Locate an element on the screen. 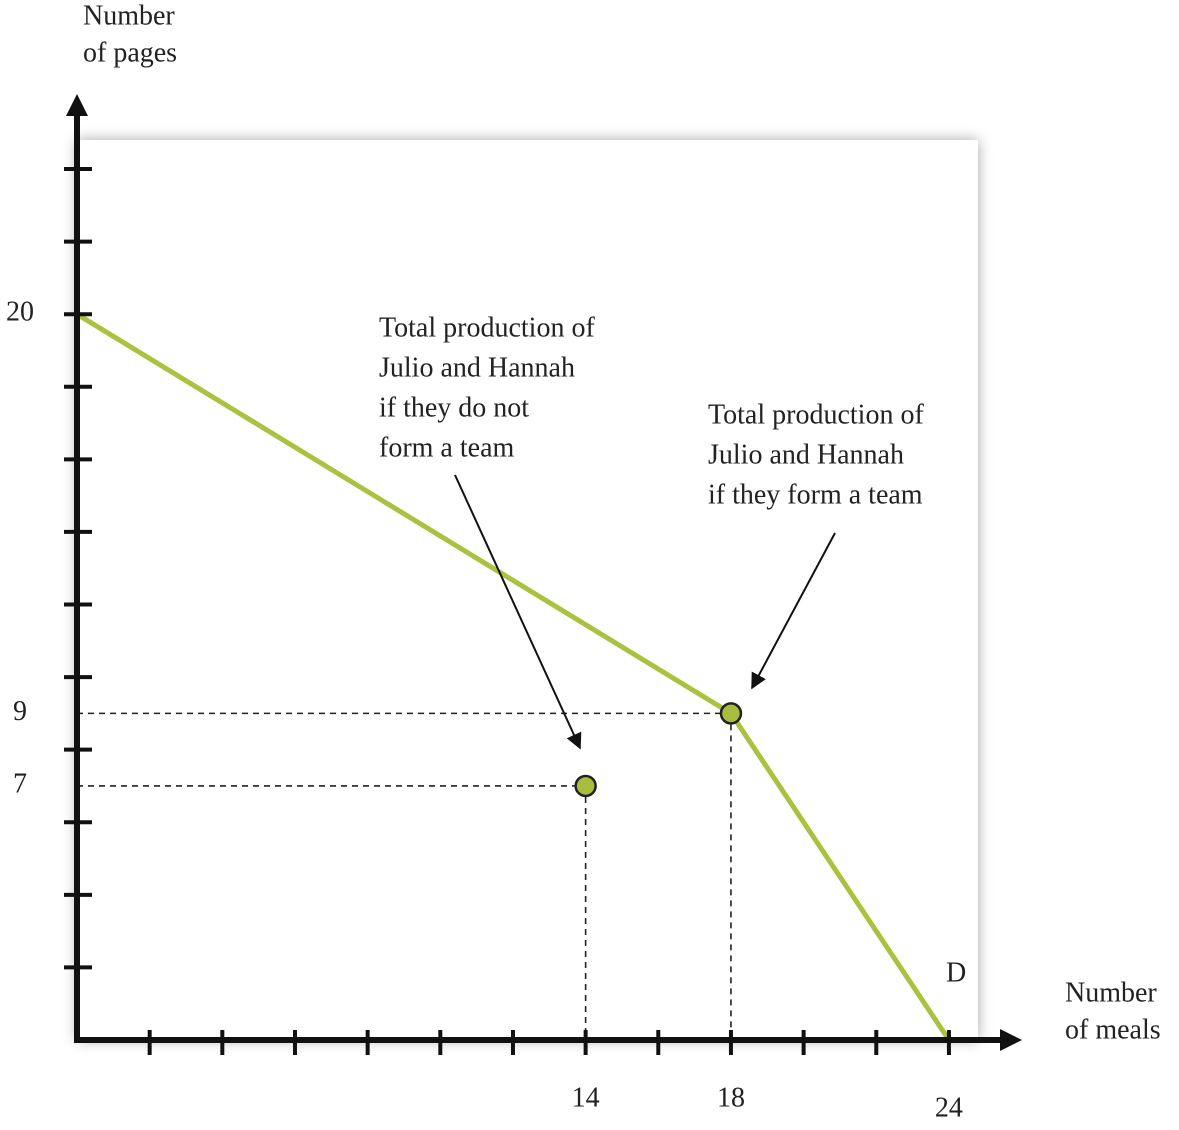  annotation: if they form a team is located at coordinates (815, 494).